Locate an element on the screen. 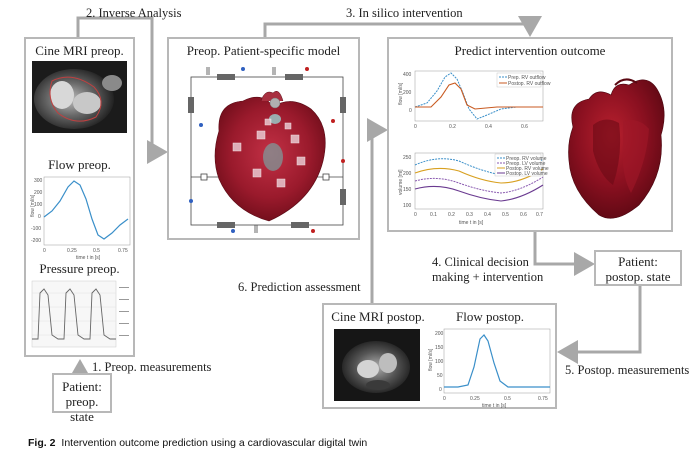 This screenshot has height=466, width=700. flow-preop-title: Flow preop. is located at coordinates (79, 164).